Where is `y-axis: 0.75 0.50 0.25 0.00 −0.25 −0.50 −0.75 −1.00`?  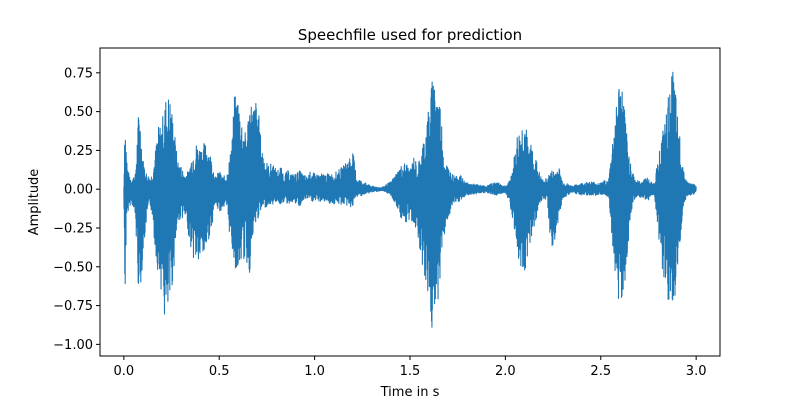 y-axis: 0.75 0.50 0.25 0.00 −0.25 −0.50 −0.75 −1.00 is located at coordinates (76, 209).